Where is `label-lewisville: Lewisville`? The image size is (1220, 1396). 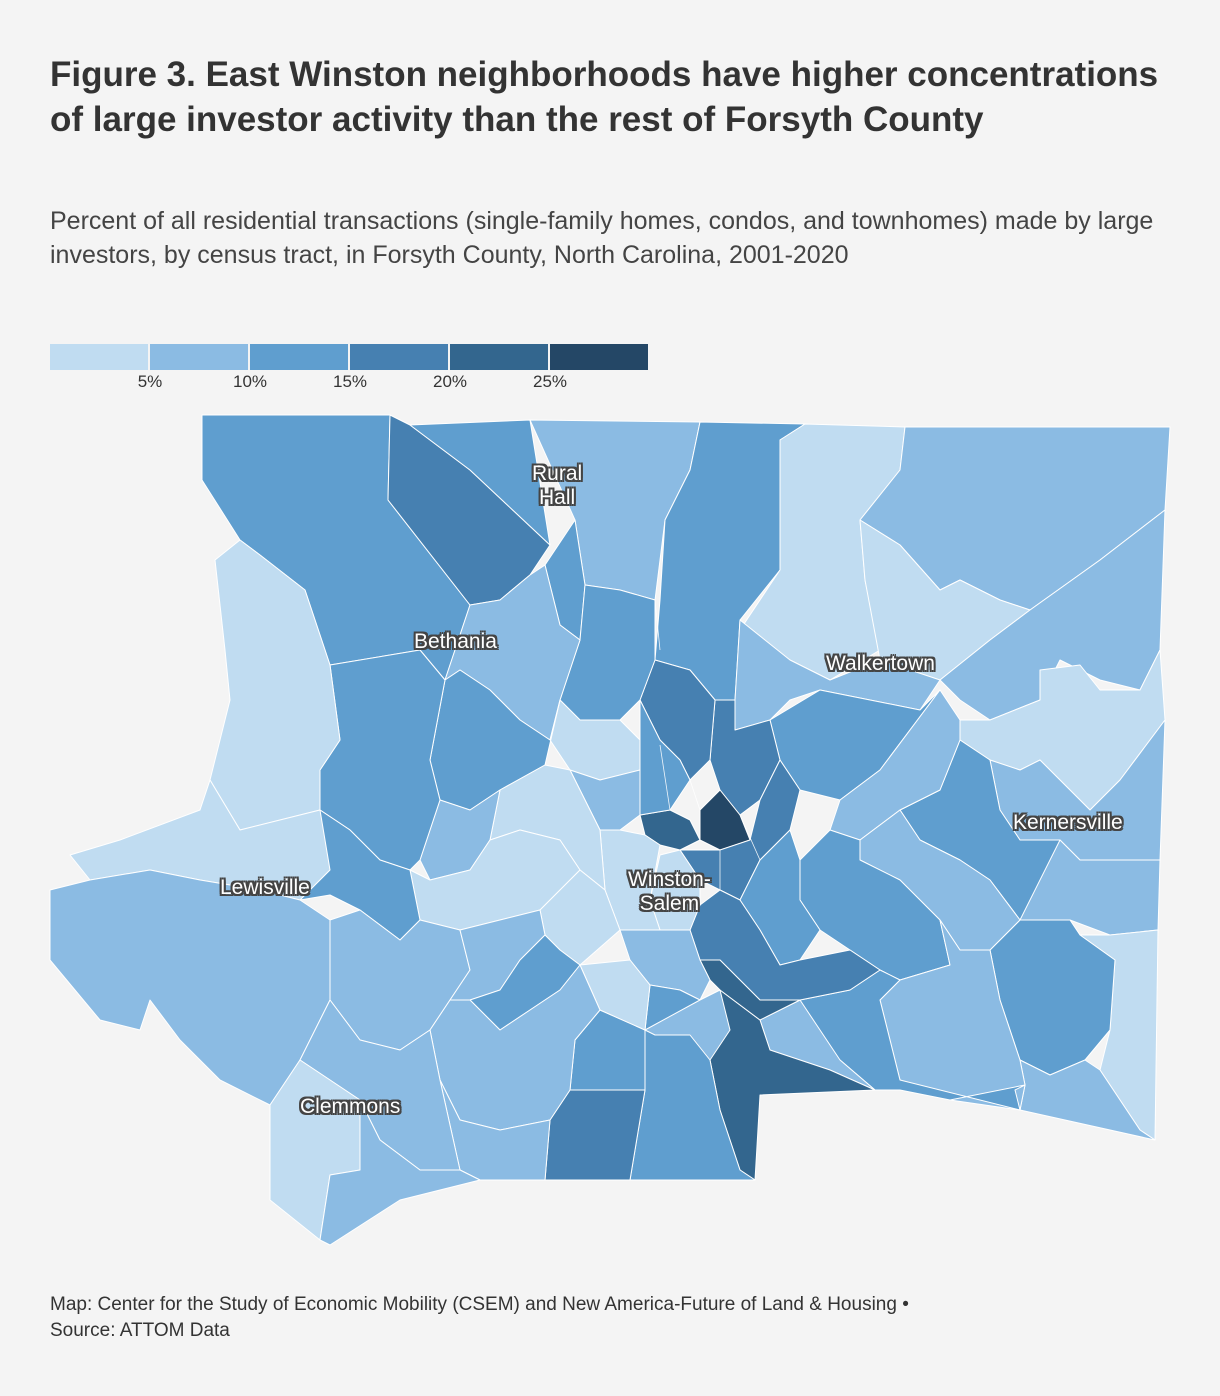
label-lewisville: Lewisville is located at coordinates (265, 887).